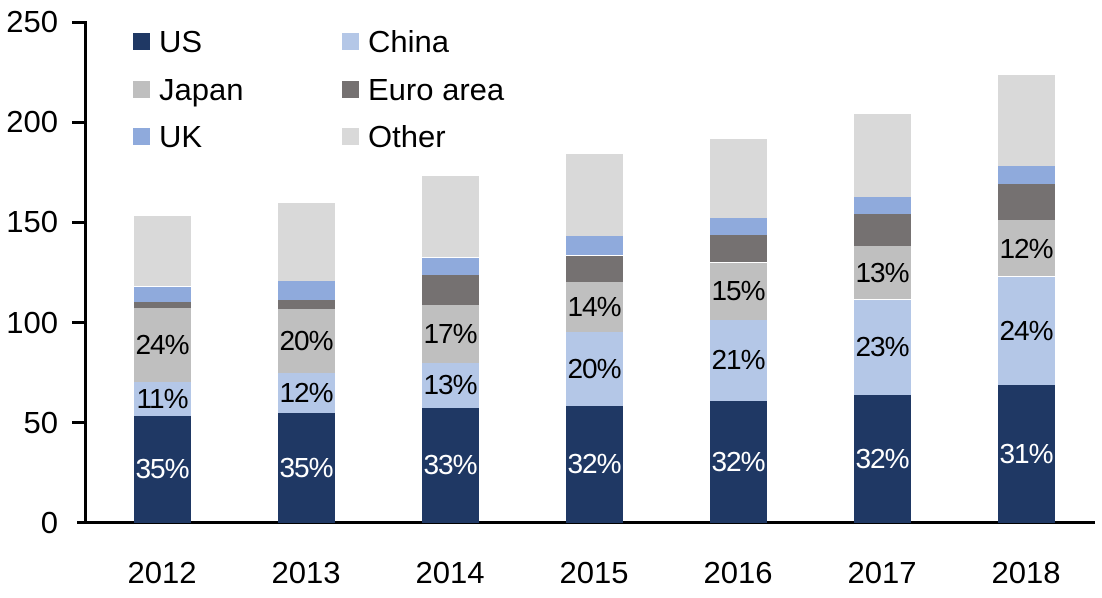 The width and height of the screenshot is (1102, 598). What do you see at coordinates (181, 136) in the screenshot?
I see `legend-label-uk: UK` at bounding box center [181, 136].